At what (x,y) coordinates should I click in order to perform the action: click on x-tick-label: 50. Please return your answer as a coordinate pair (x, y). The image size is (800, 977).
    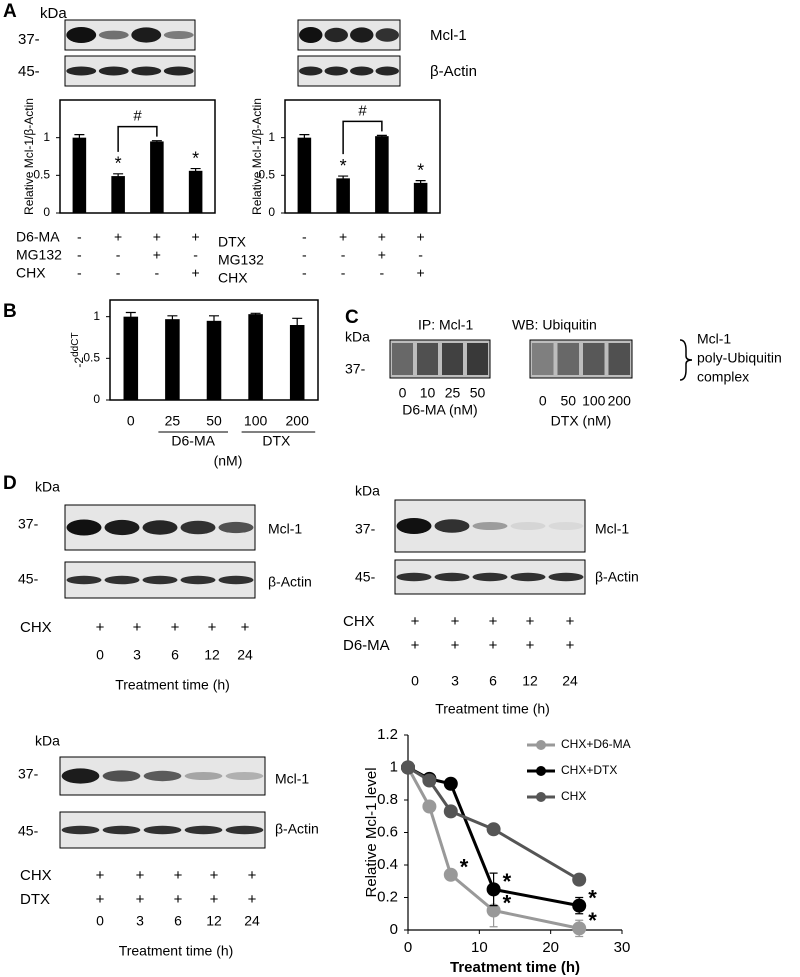
    Looking at the image, I should click on (214, 421).